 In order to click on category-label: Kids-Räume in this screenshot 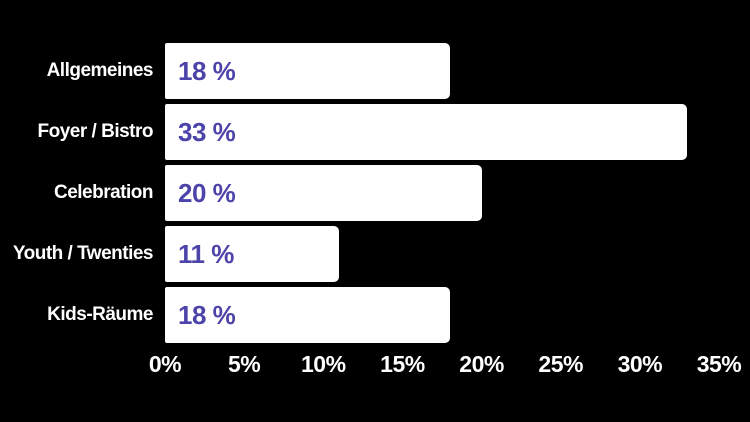, I will do `click(100, 314)`.